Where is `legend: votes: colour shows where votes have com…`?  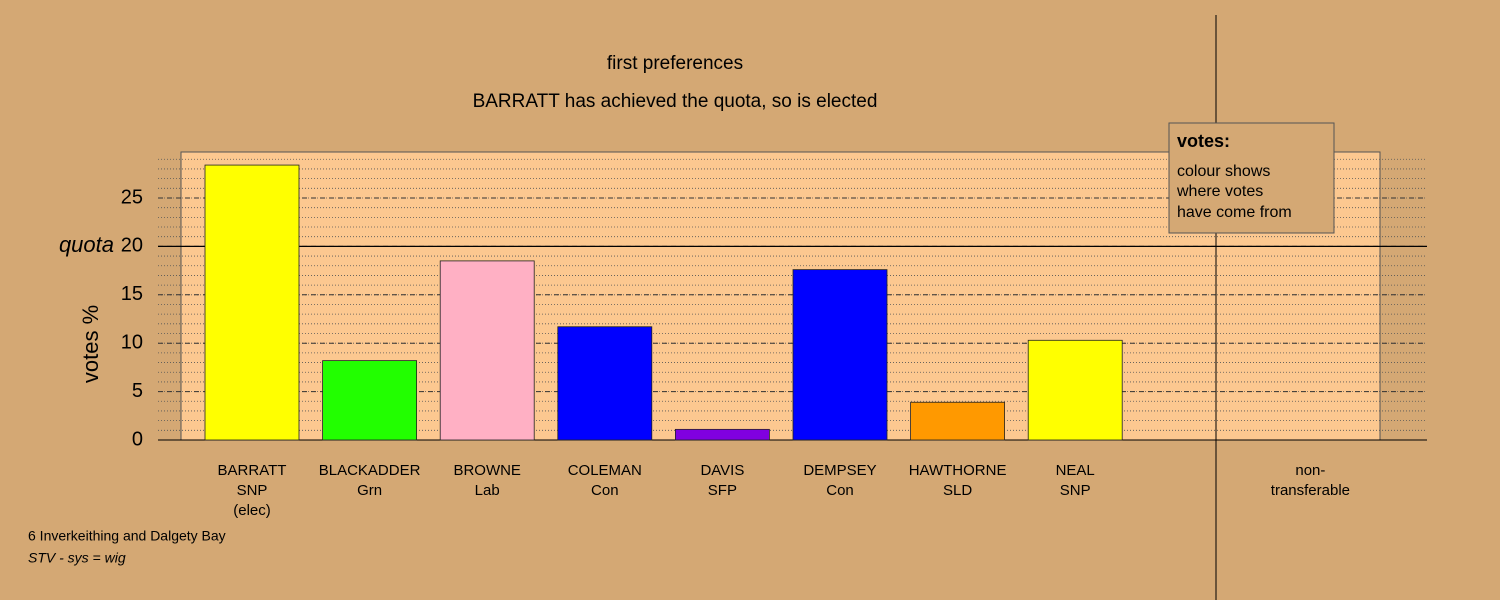 legend: votes: colour shows where votes have com… is located at coordinates (1251, 178).